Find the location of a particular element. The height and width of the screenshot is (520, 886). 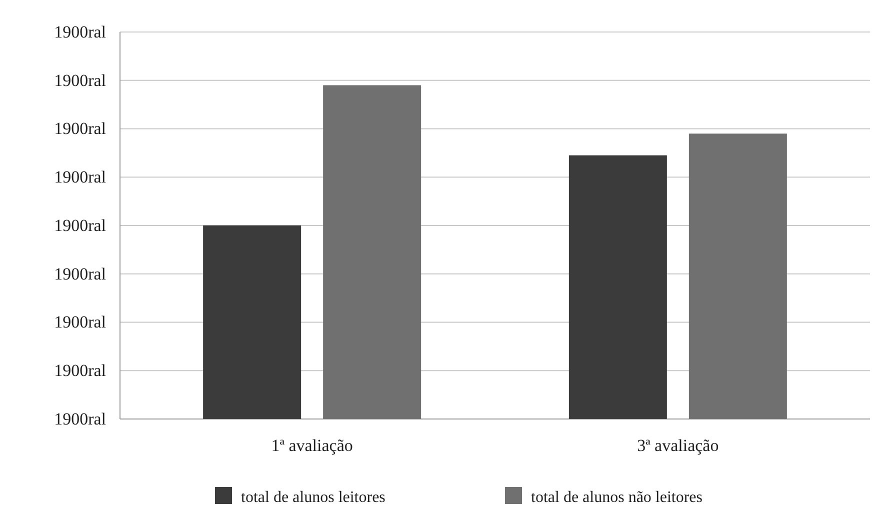

x-tick-label: 1ª avaliação is located at coordinates (312, 445).